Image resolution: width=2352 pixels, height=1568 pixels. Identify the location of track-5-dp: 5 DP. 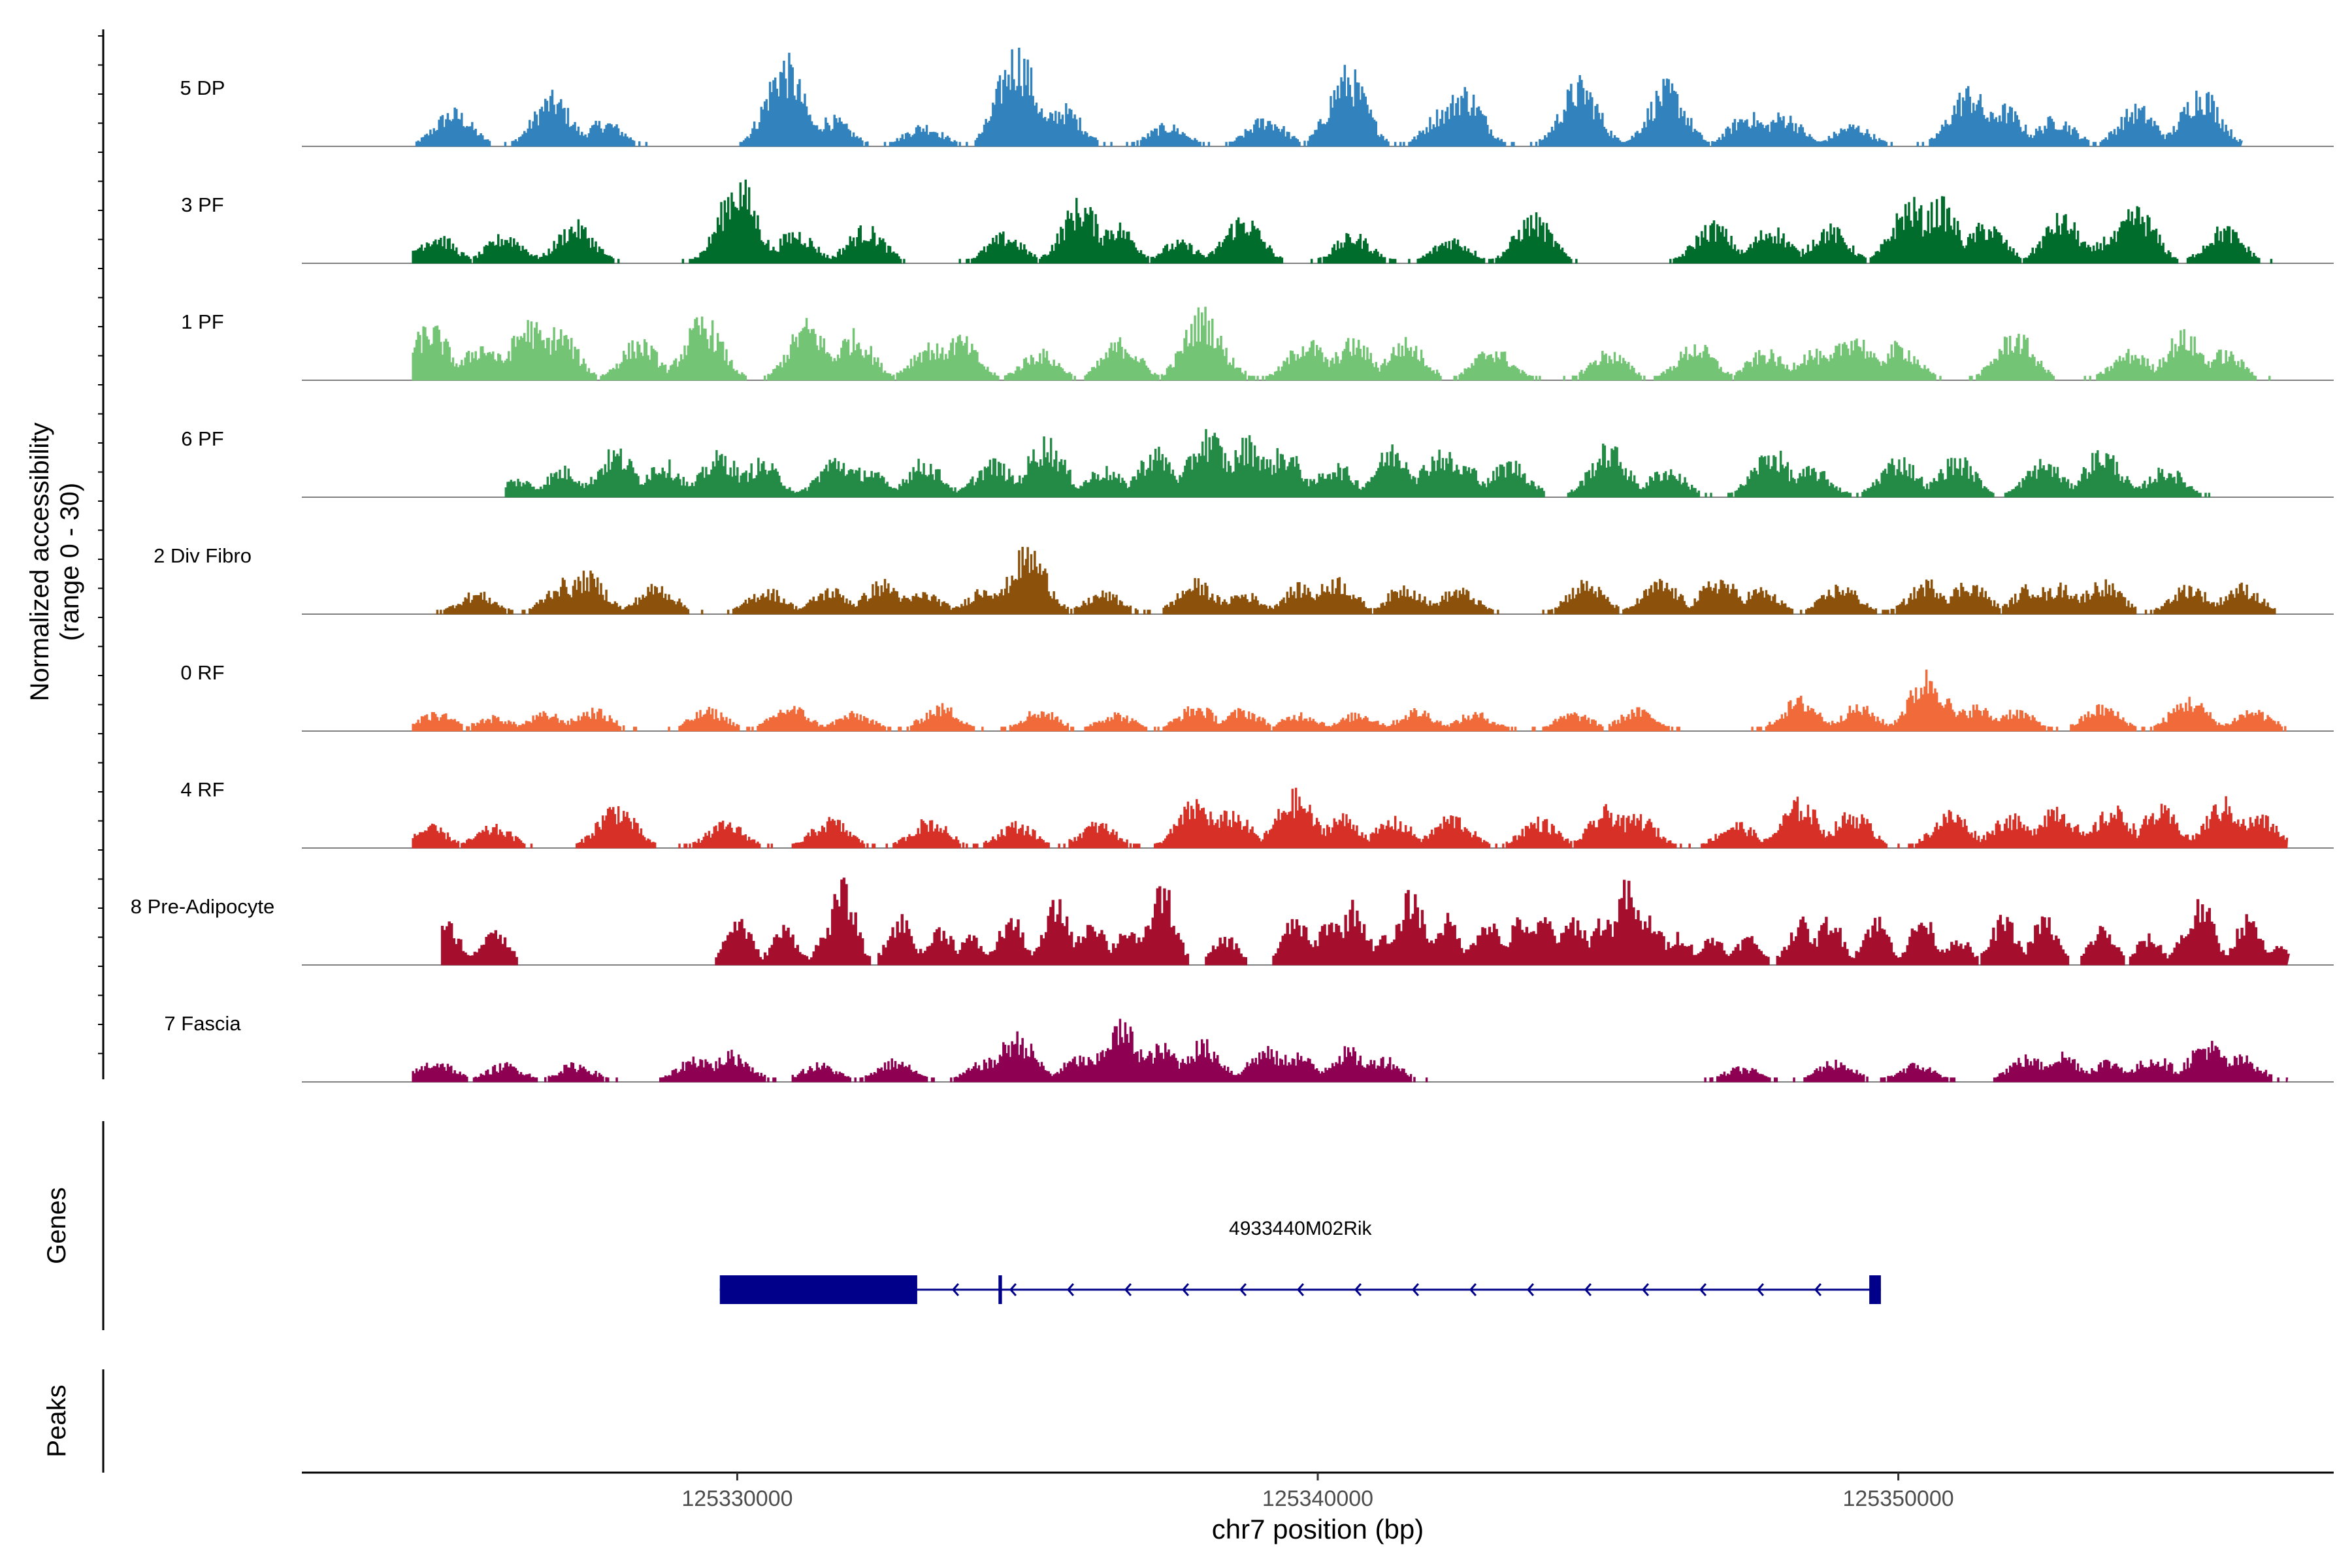
(1257, 97).